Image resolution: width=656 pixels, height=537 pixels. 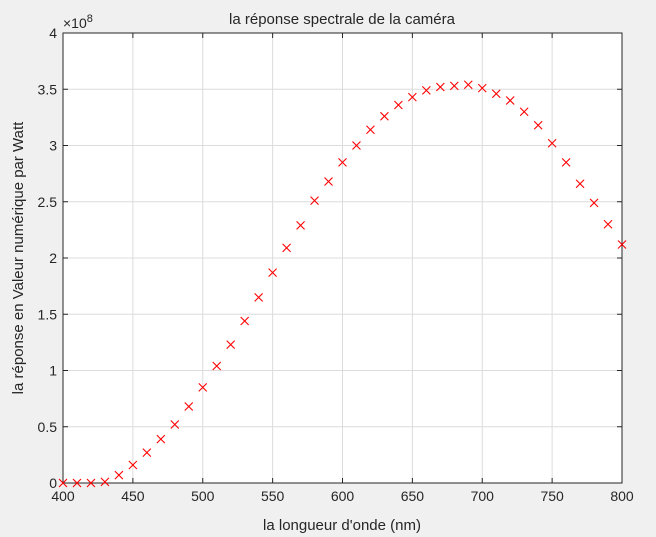 I want to click on y-tick-label: 3.5, so click(x=48, y=89).